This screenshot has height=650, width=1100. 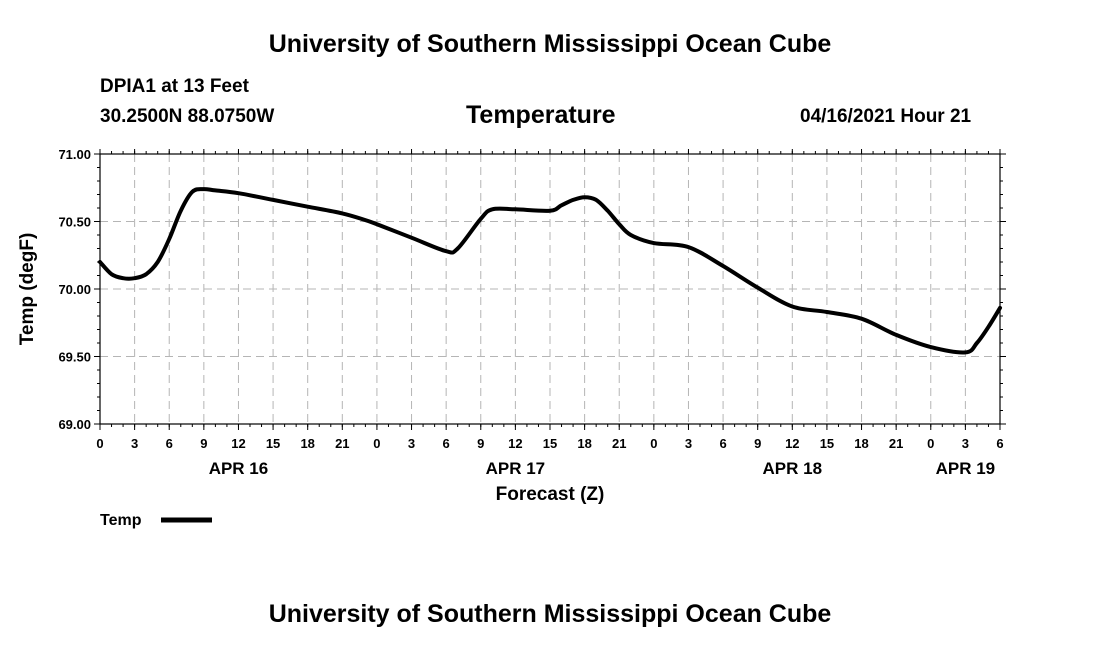 I want to click on date-label: APR 16, so click(x=239, y=468).